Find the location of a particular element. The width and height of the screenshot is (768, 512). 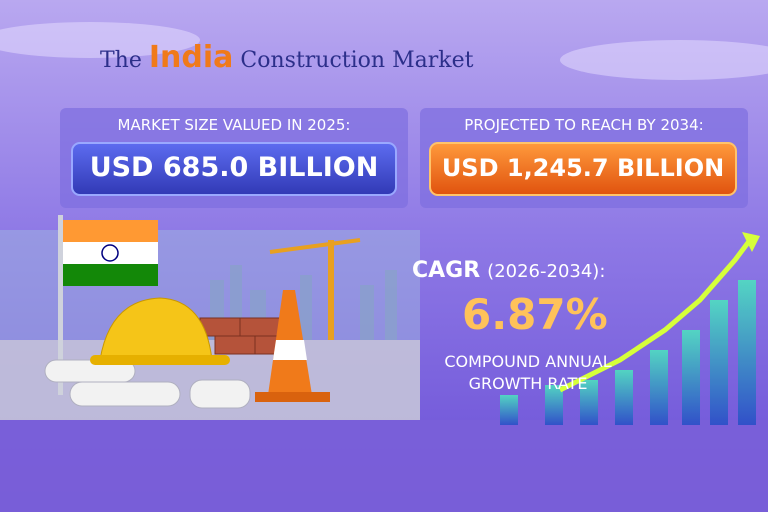

title-prefix: The is located at coordinates (121, 60).